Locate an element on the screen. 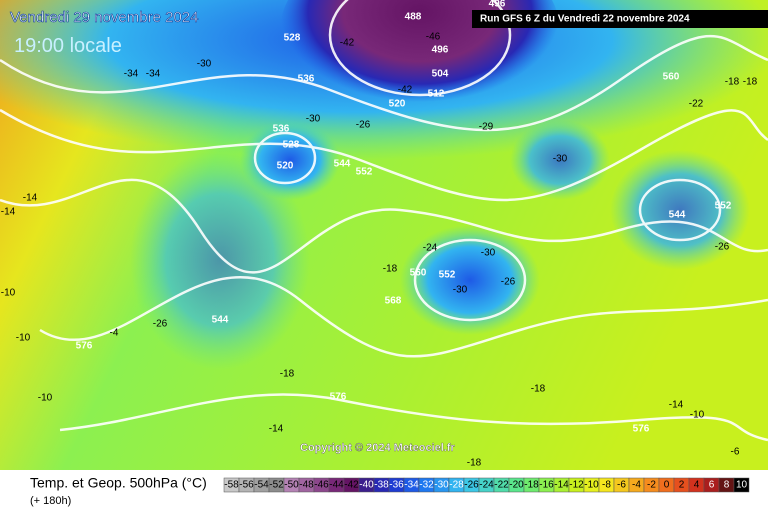 This screenshot has height=512, width=768. legend-label: -46 is located at coordinates (321, 485).